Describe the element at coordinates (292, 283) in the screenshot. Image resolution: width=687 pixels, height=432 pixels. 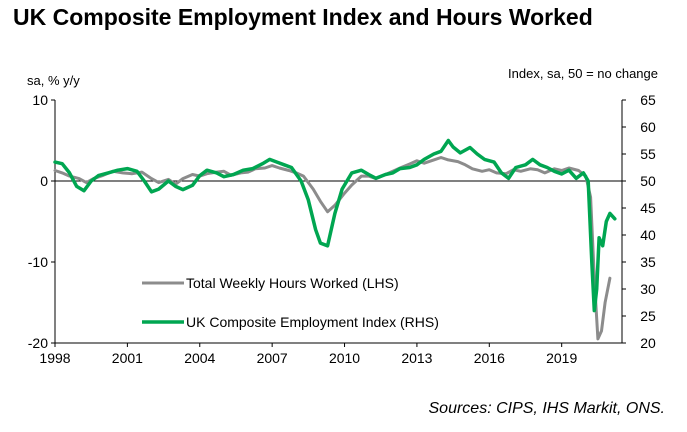
I see `legend-label-1: Total Weekly Hours Worked (LHS)` at that location.